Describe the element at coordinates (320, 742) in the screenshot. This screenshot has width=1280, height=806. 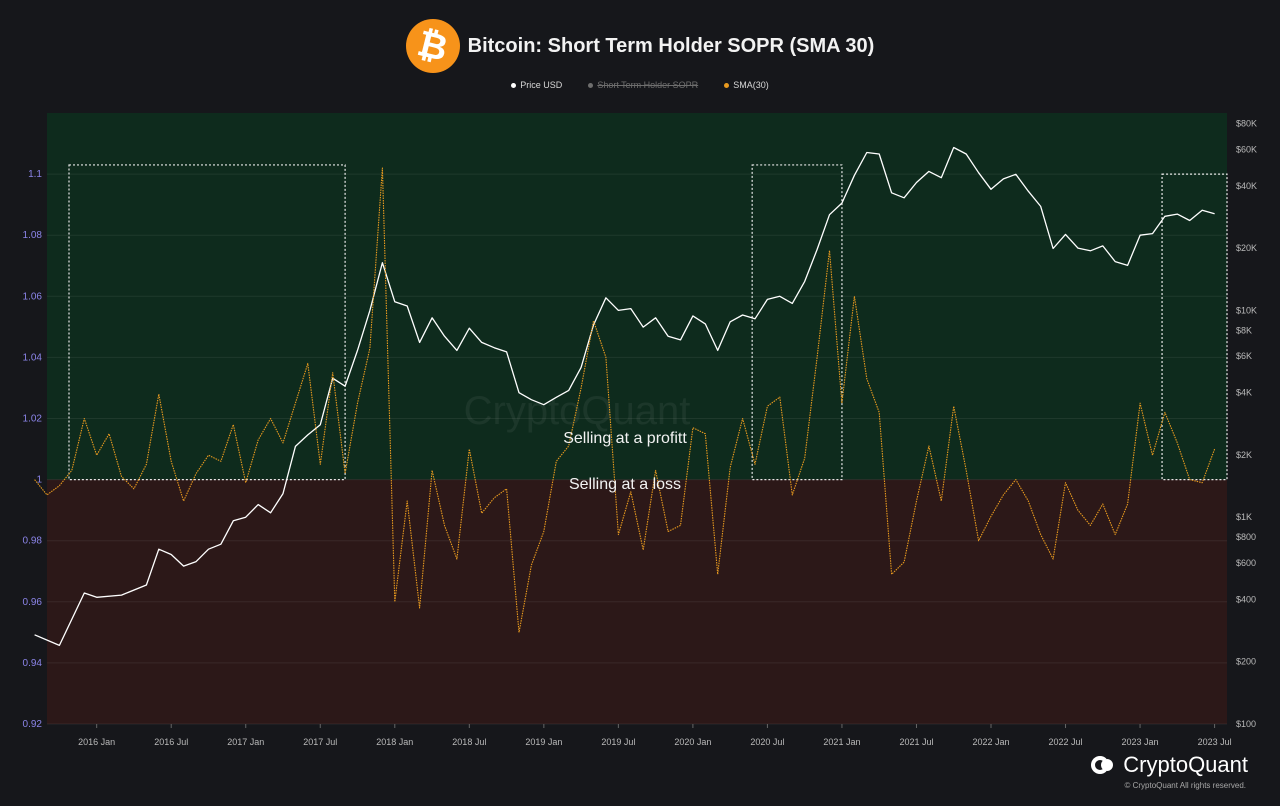
I see `x-tick-label: 2017 Jul` at that location.